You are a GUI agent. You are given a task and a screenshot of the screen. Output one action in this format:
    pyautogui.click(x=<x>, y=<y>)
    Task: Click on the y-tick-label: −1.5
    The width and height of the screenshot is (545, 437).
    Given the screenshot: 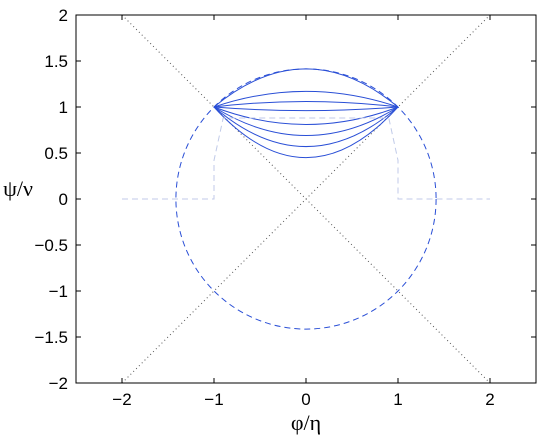 What is the action you would take?
    pyautogui.click(x=51, y=337)
    